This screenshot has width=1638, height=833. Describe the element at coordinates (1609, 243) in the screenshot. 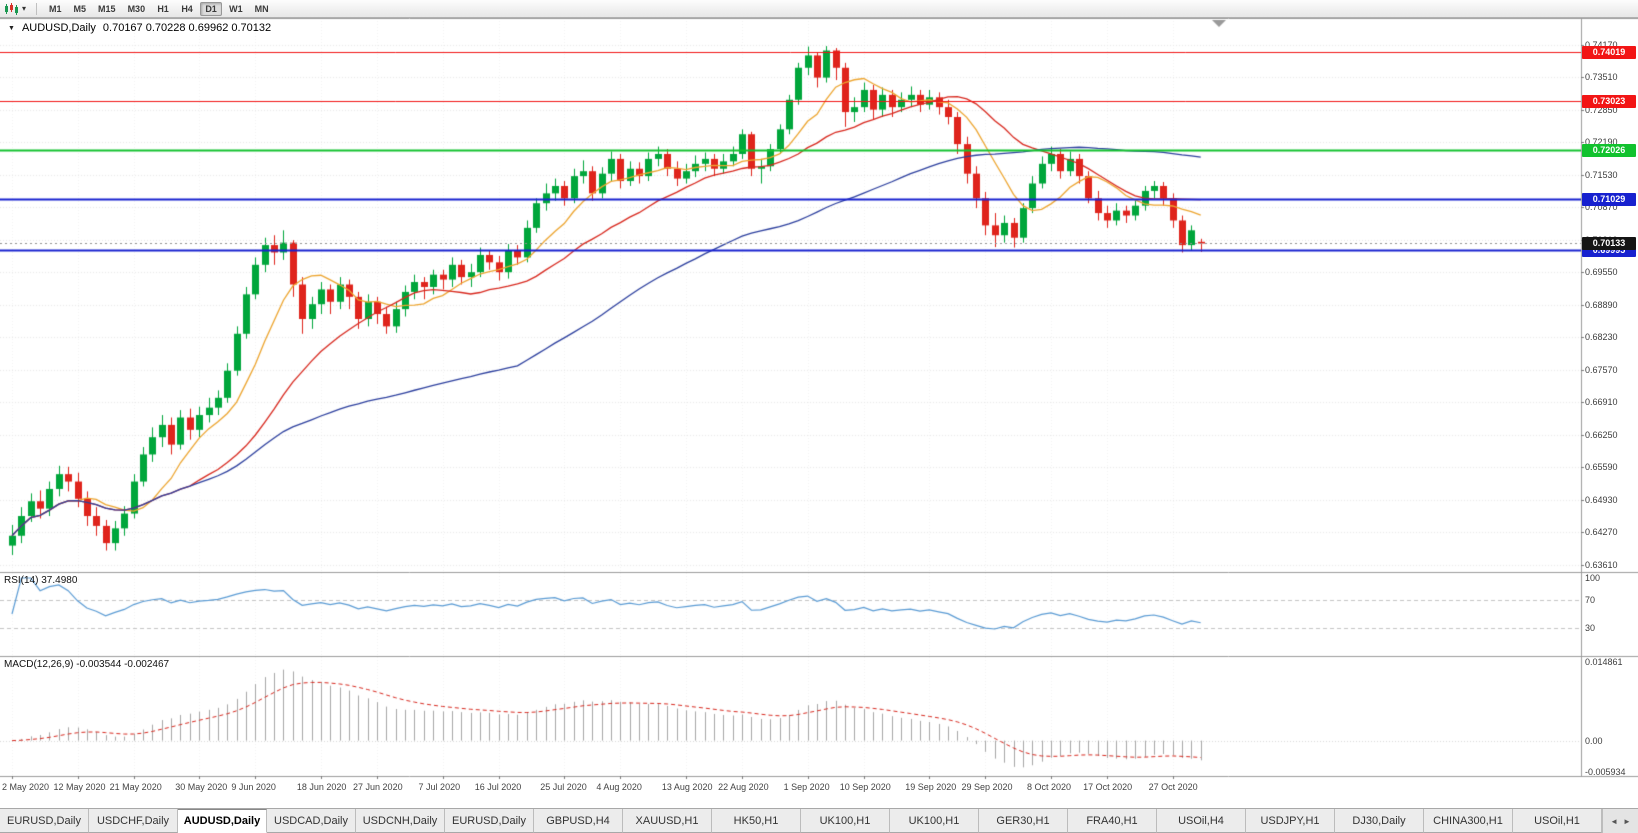

I see `current-price-badge: 0.70133` at that location.